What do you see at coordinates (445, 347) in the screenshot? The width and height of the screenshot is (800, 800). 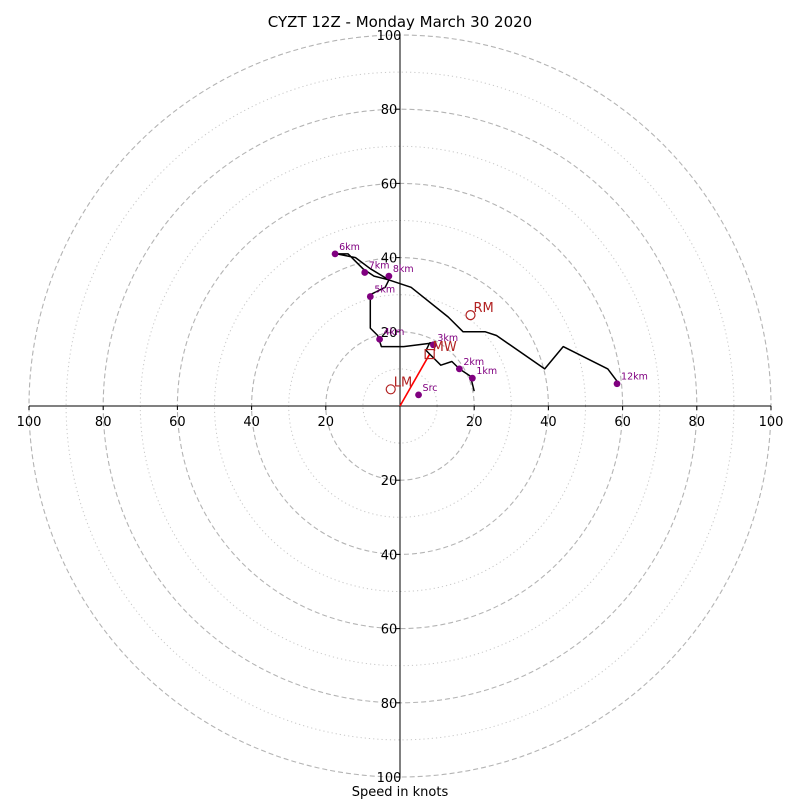 I see `storm-motion-label-mw: MW` at bounding box center [445, 347].